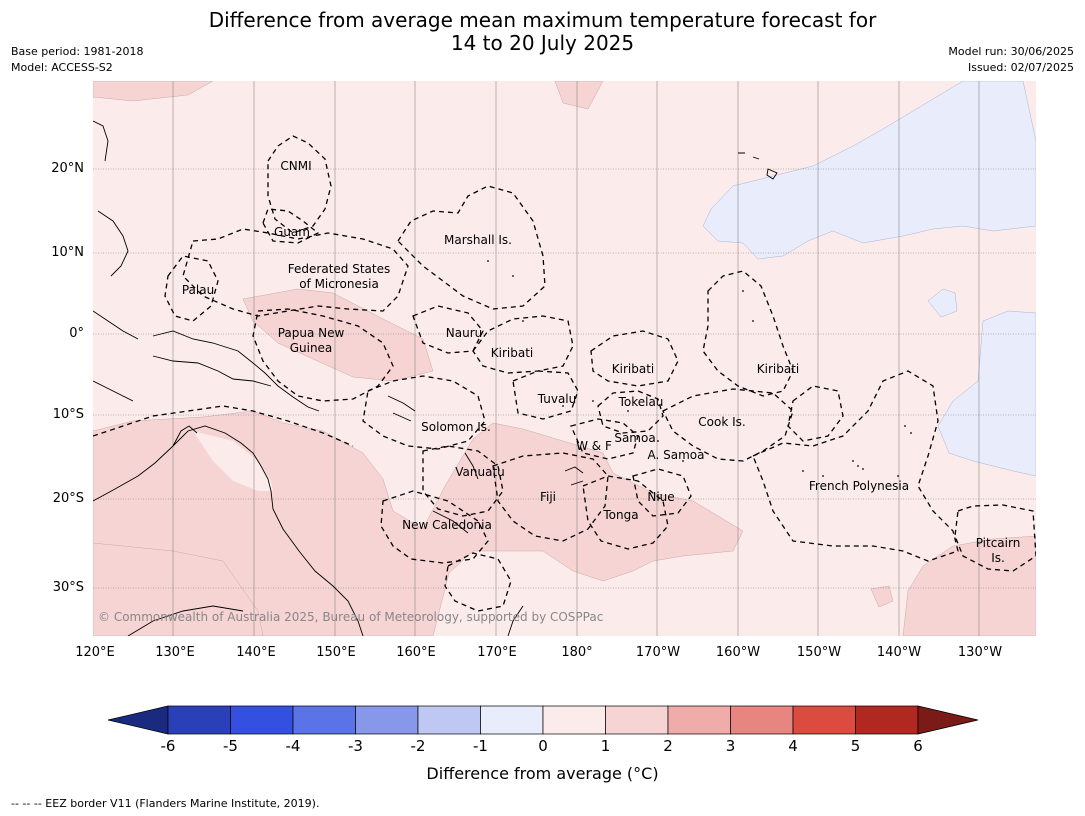 The image size is (1085, 816). What do you see at coordinates (730, 746) in the screenshot?
I see `colorbar-tick-label: 3` at bounding box center [730, 746].